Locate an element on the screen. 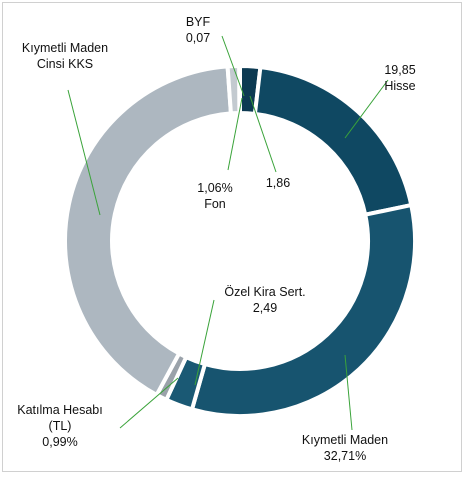 The height and width of the screenshot is (477, 466). value-label: 1,86 is located at coordinates (278, 183).